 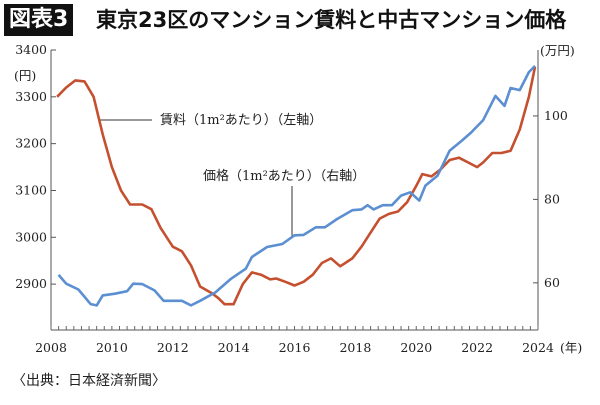 I want to click on x-tick-label: 2014, so click(x=234, y=347).